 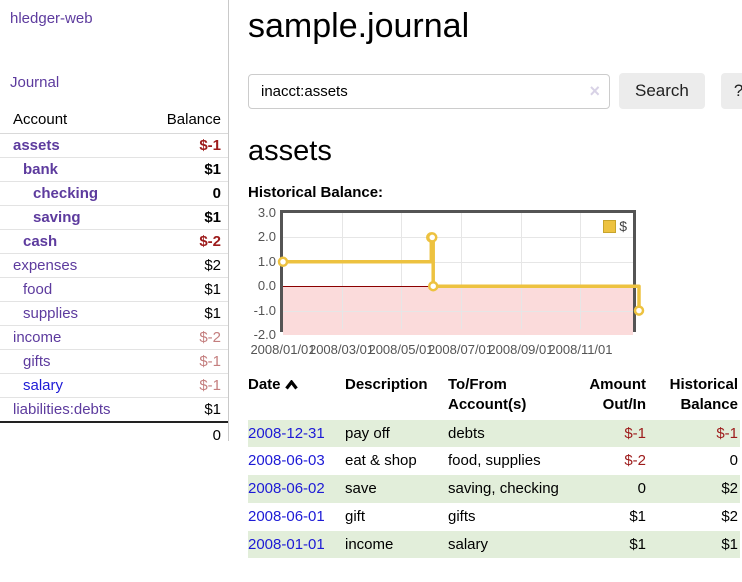 What do you see at coordinates (114, 314) in the screenshot?
I see `account-row: supplies $1` at bounding box center [114, 314].